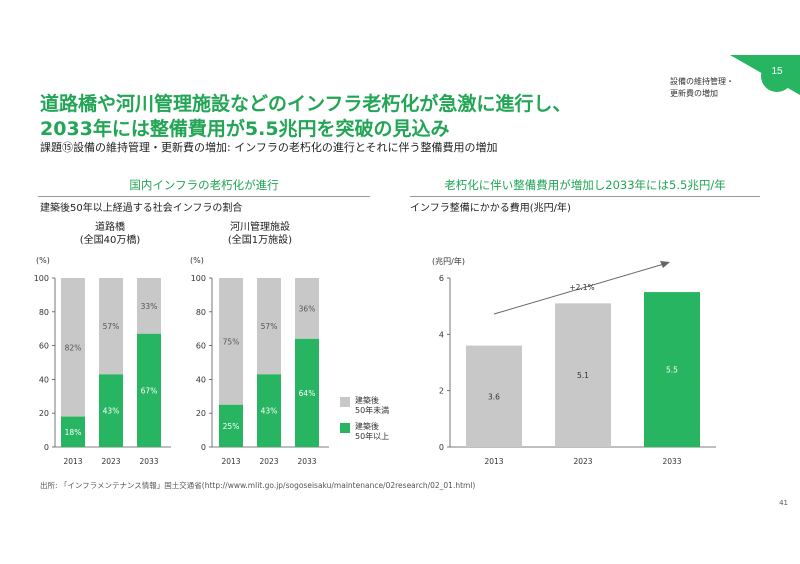 The width and height of the screenshot is (800, 564). Describe the element at coordinates (783, 503) in the screenshot. I see `footer-page-number: 41` at that location.